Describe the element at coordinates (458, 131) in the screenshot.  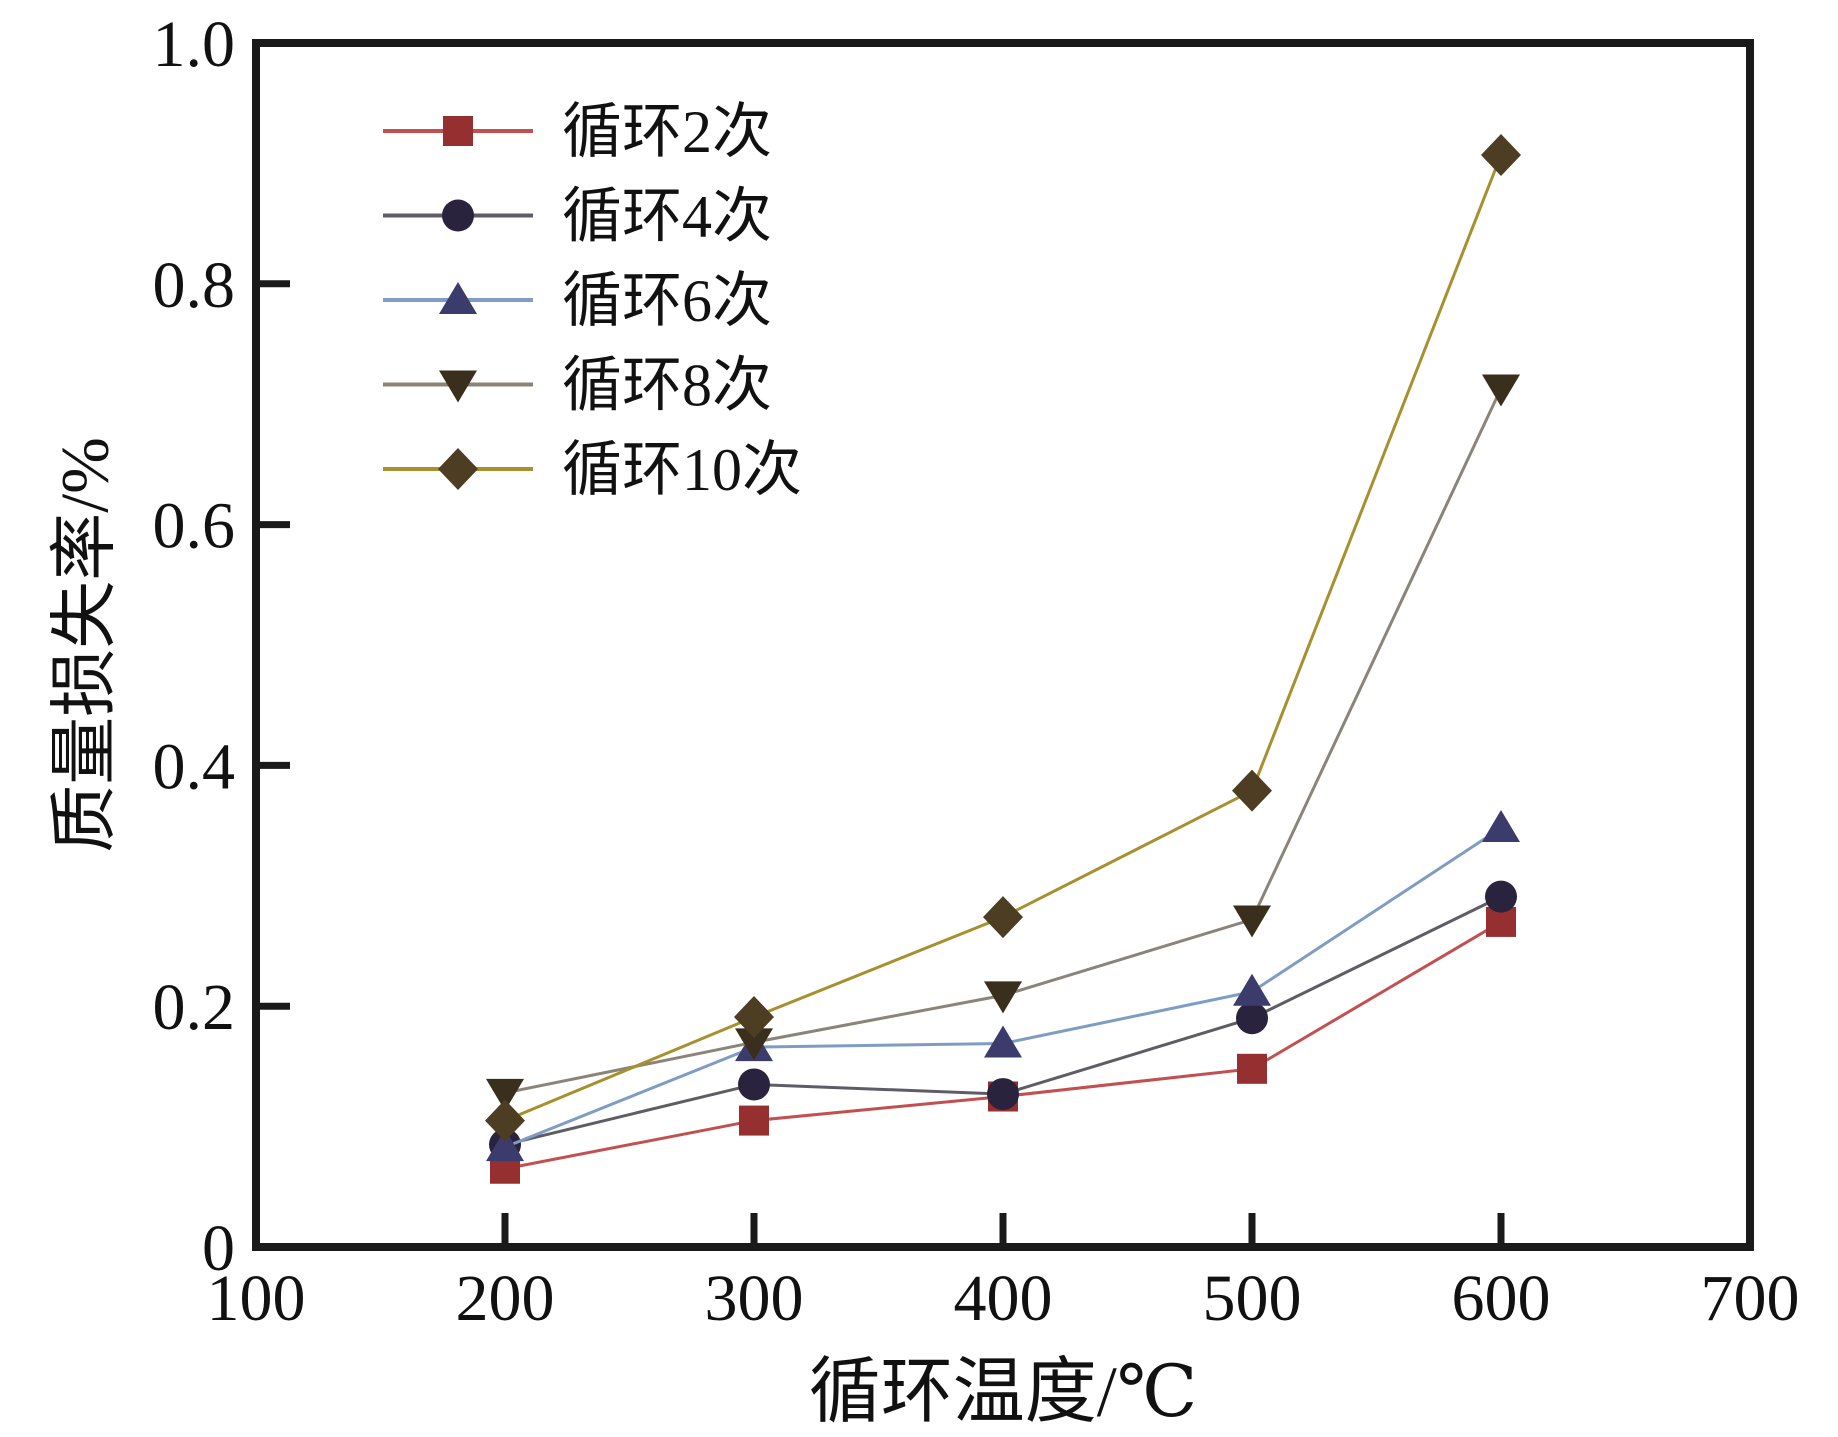
I see `legend-marker-square-icon` at that location.